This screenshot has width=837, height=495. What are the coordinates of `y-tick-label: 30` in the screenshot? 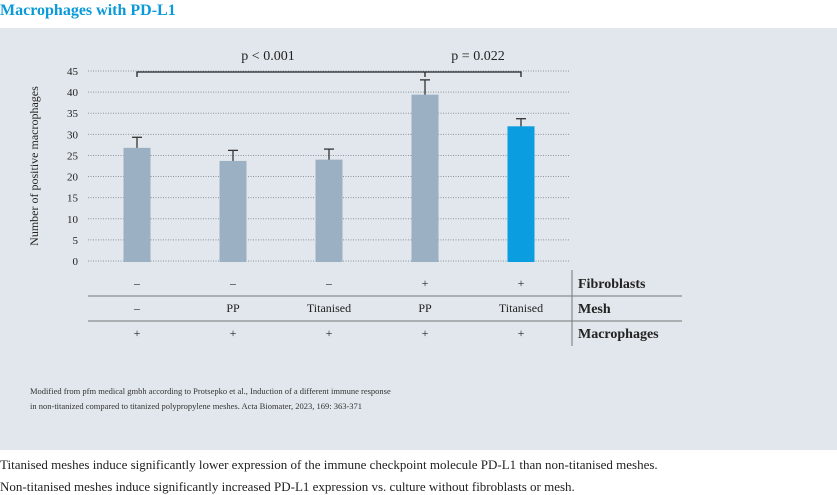 It's located at (73, 135).